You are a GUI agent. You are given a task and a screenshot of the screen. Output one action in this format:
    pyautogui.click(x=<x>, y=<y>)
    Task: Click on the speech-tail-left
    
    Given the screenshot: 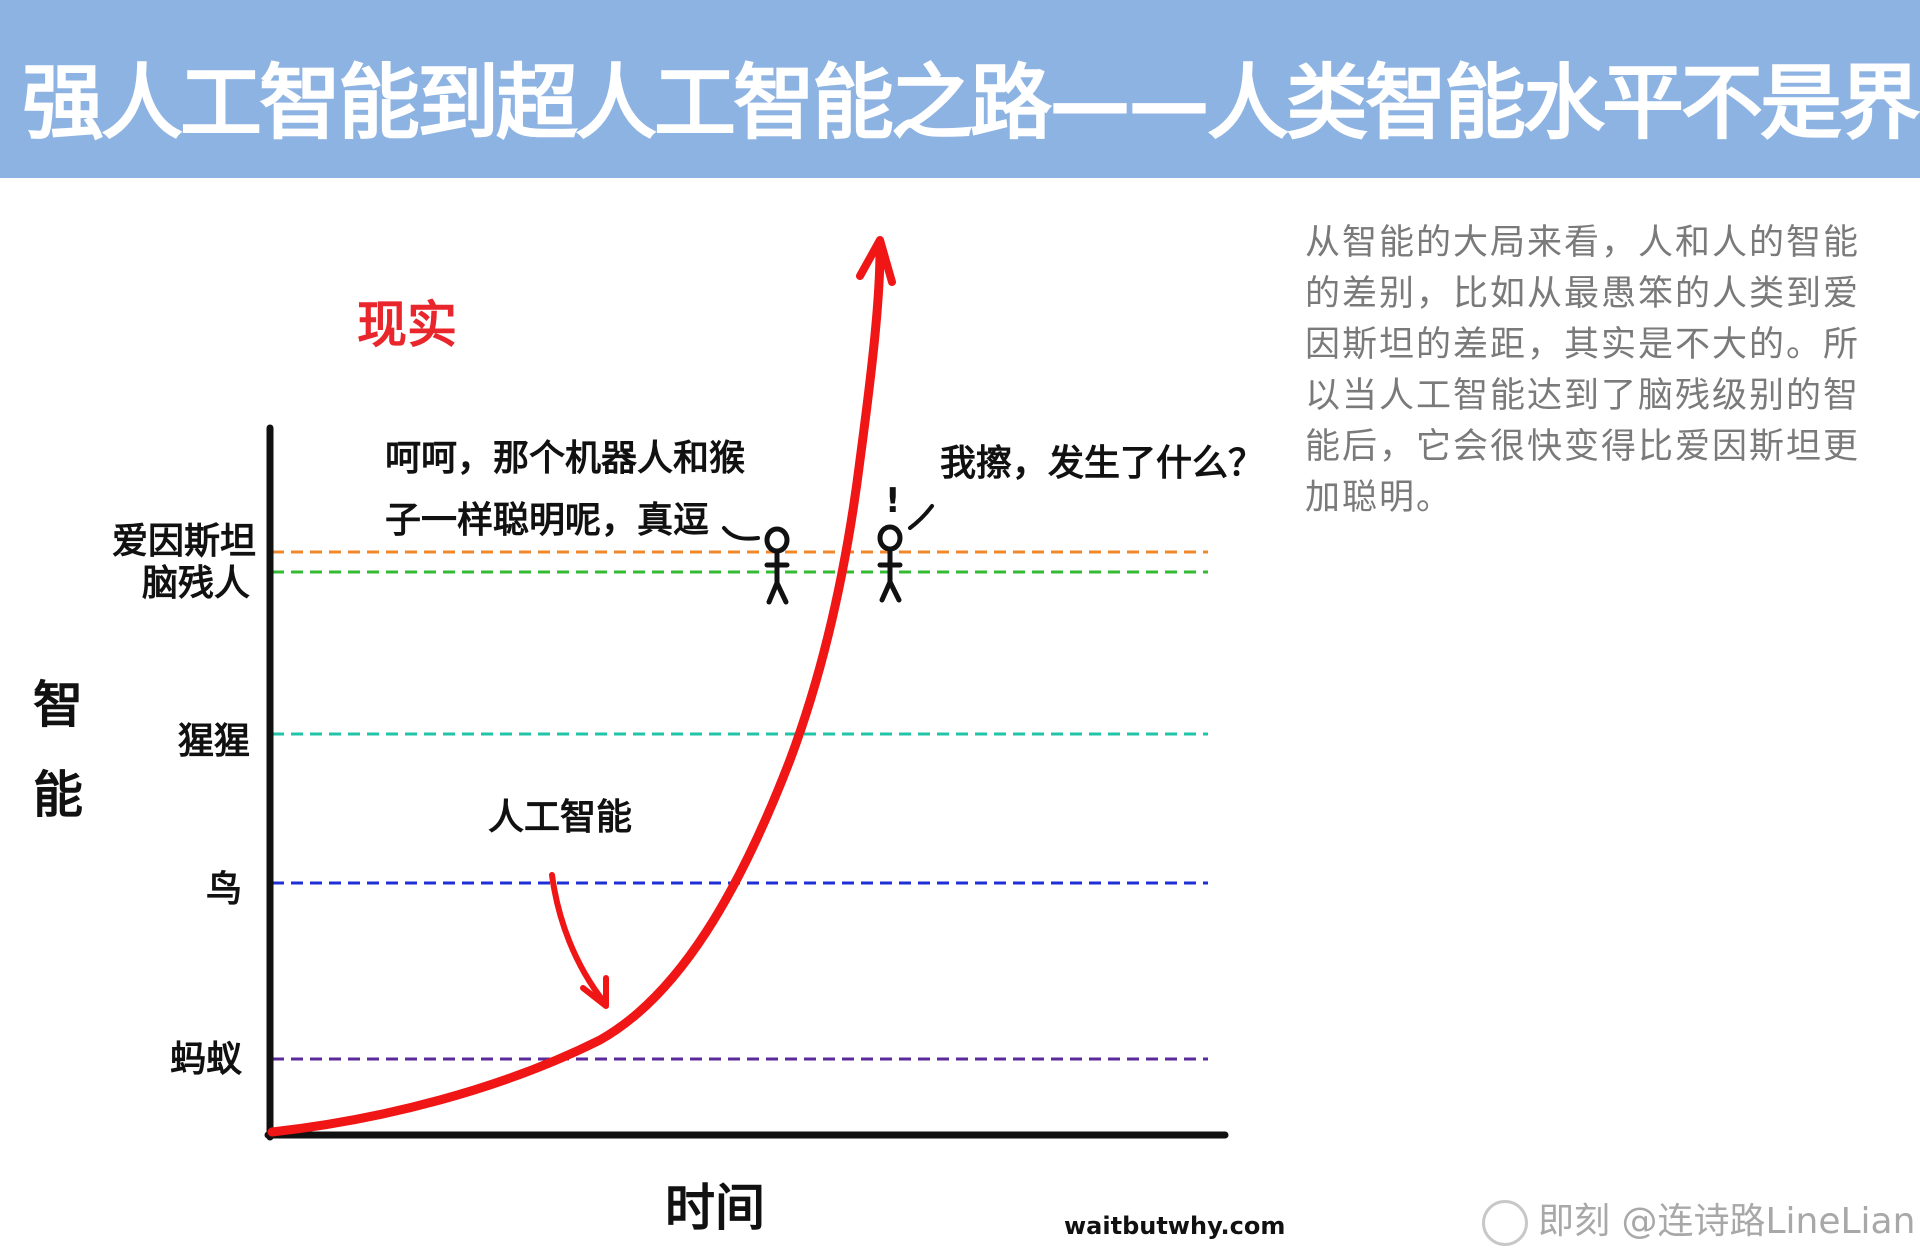 What is the action you would take?
    pyautogui.click(x=741, y=533)
    